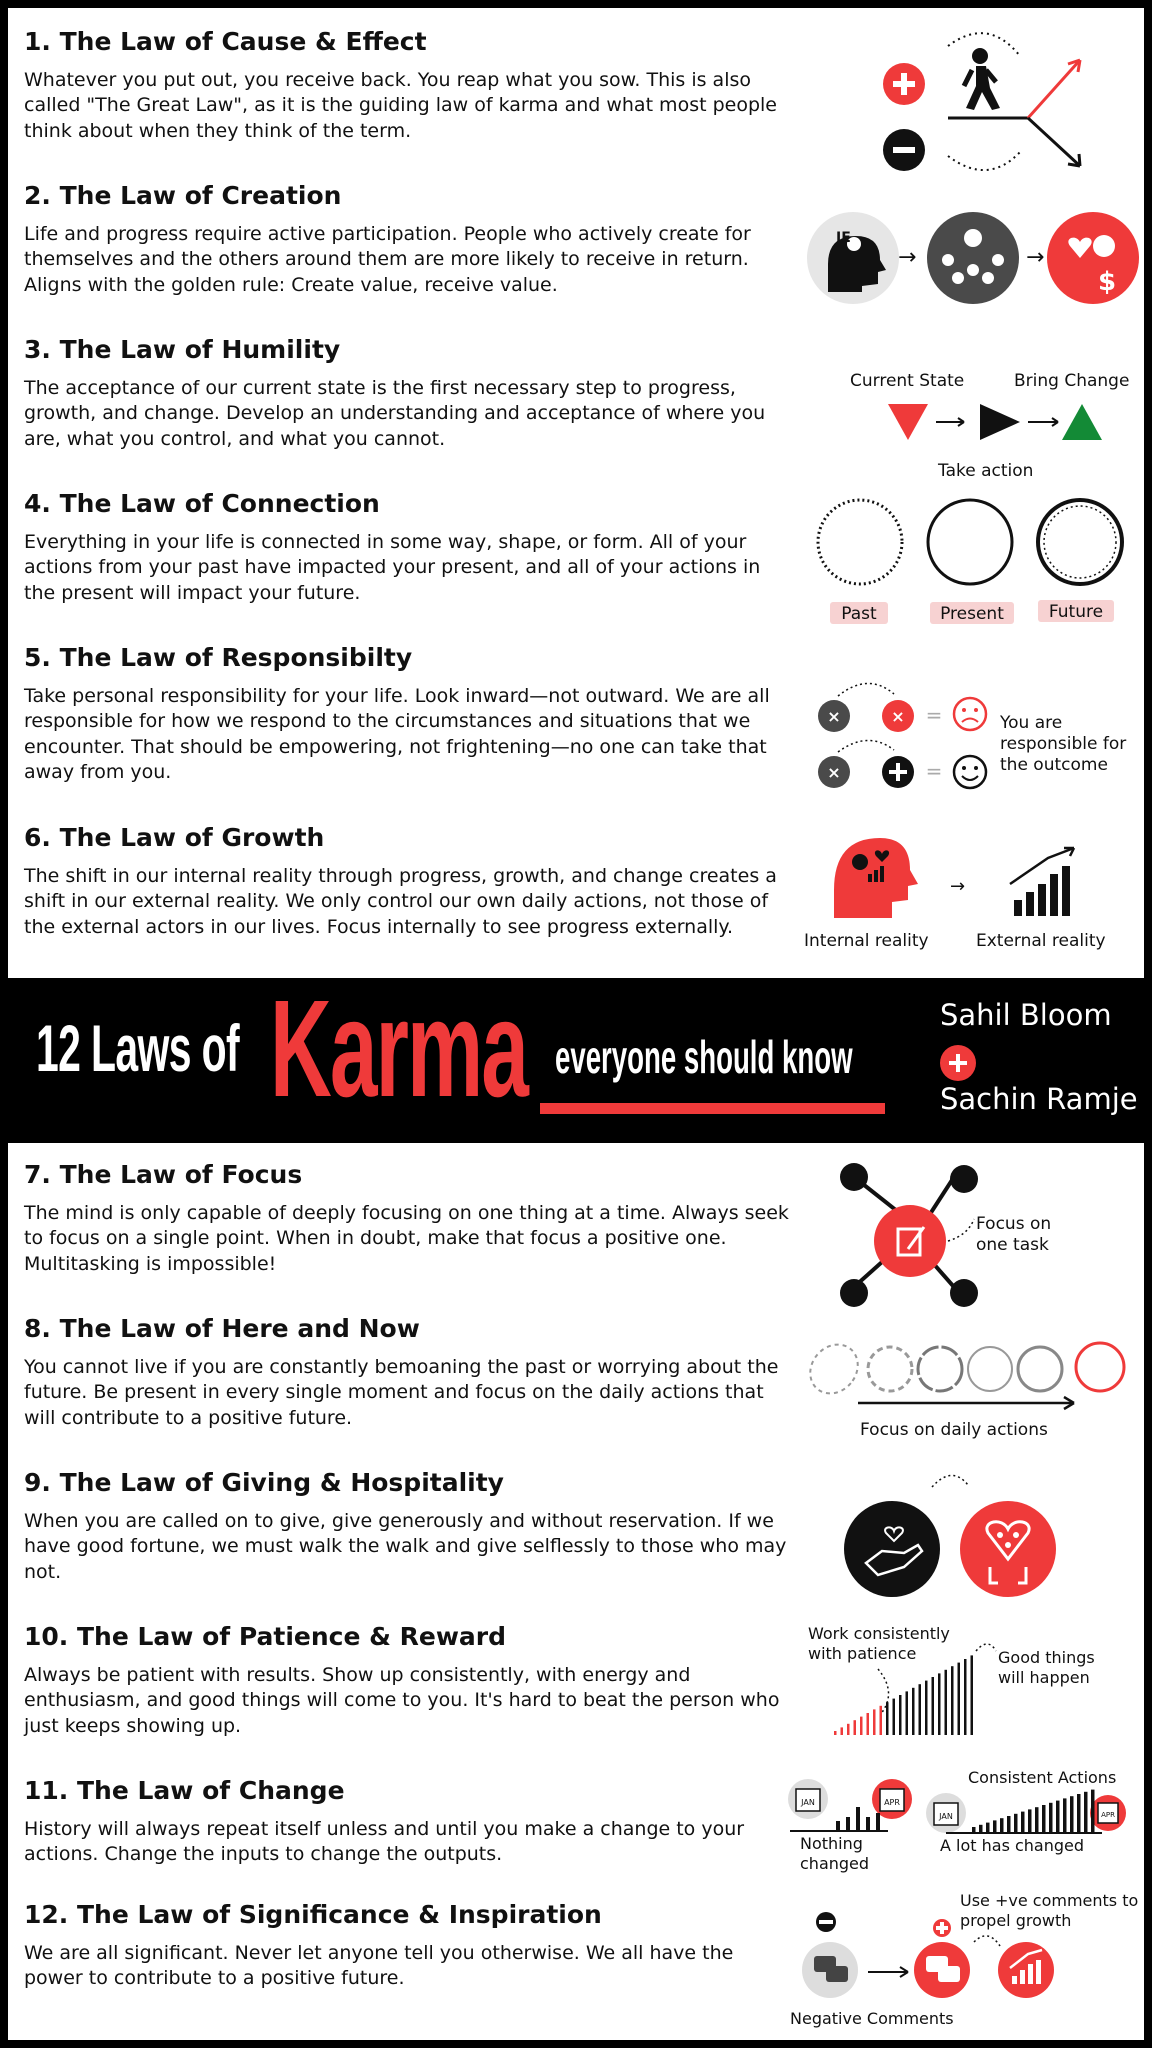  I want to click on past-label: Past, so click(859, 614).